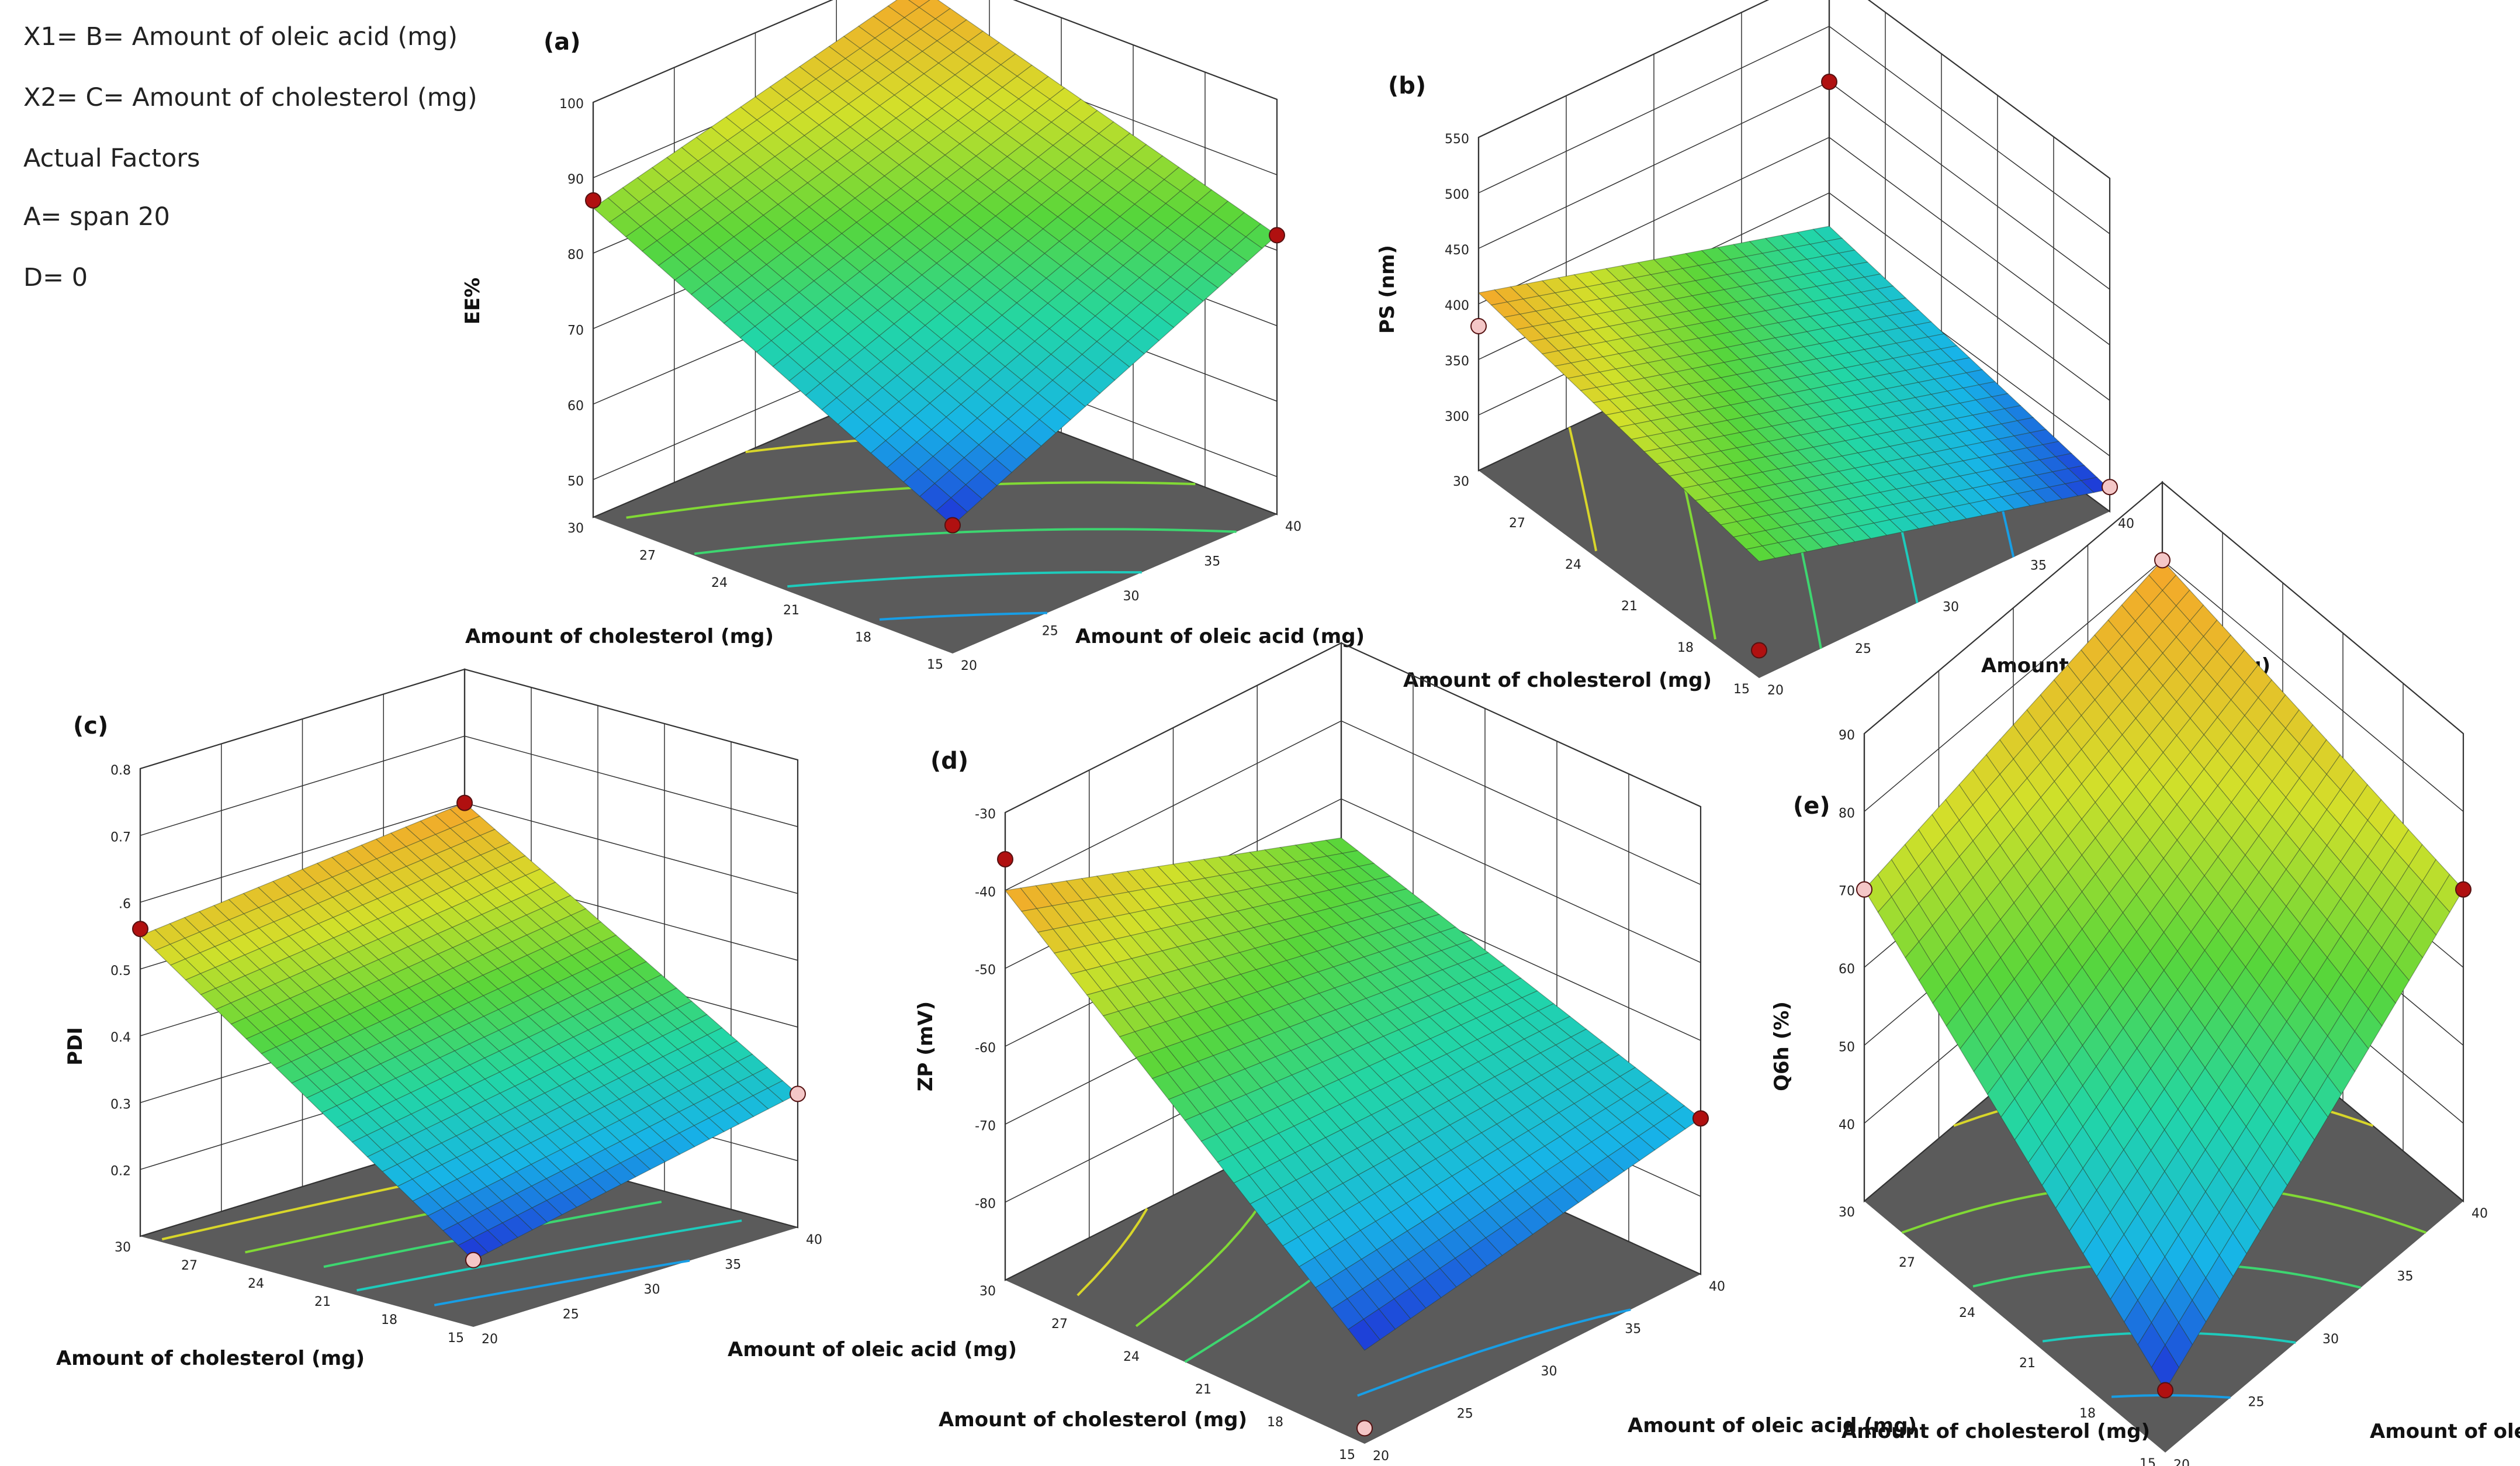 This screenshot has width=2520, height=1466. Describe the element at coordinates (120, 837) in the screenshot. I see `z-tick-label: 0.7` at that location.